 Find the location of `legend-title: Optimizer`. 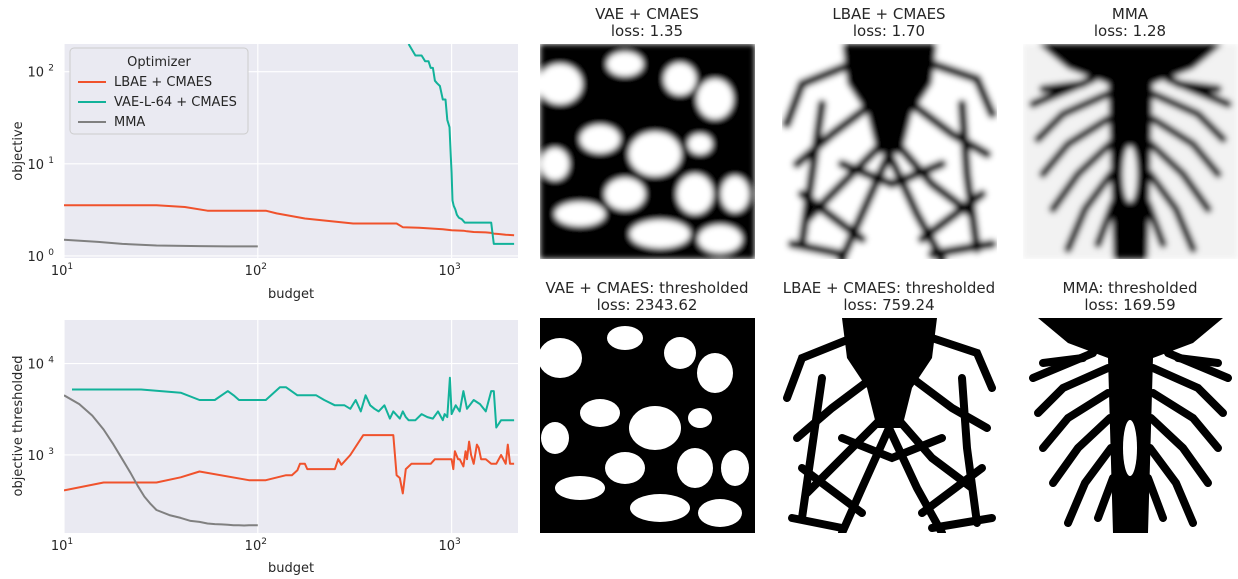

legend-title: Optimizer is located at coordinates (159, 62).